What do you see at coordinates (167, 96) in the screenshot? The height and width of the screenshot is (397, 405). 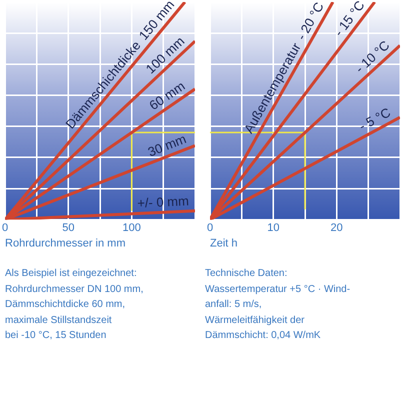 I see `text: 60 mm` at bounding box center [167, 96].